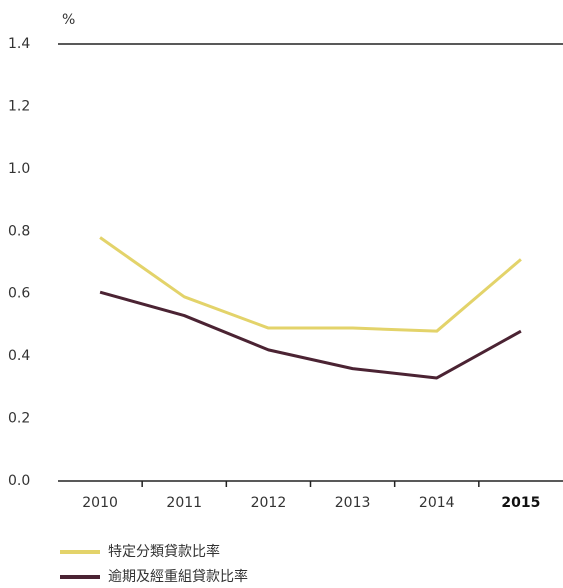 This screenshot has height=588, width=563. I want to click on y-tick-label: 1.4, so click(19, 44).